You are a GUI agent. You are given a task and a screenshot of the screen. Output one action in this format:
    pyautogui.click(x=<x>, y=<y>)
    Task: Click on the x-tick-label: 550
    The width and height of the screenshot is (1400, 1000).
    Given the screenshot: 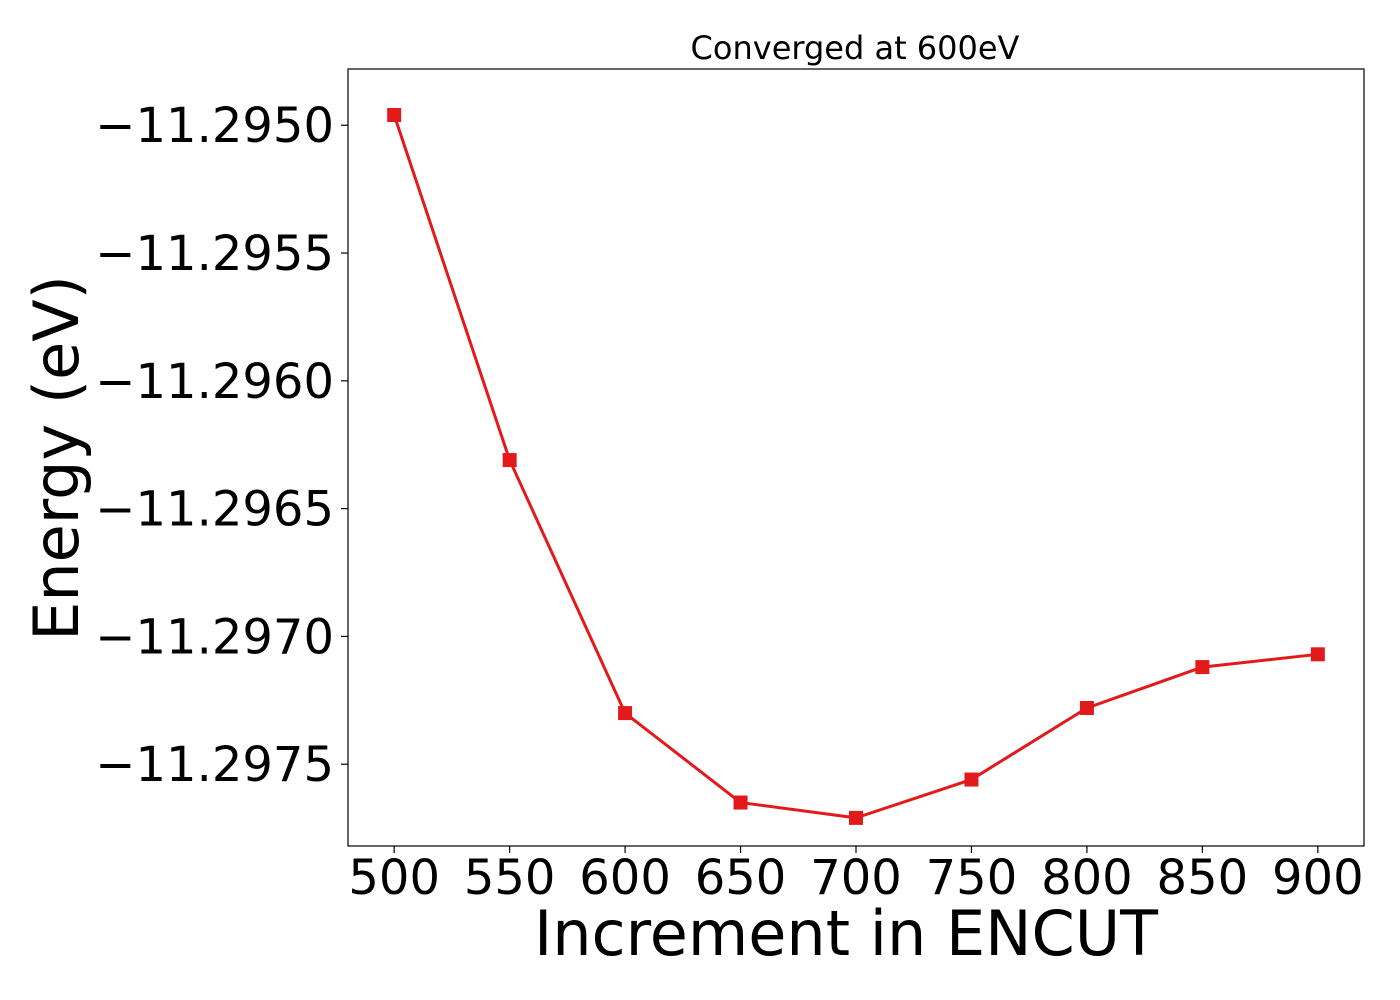 What is the action you would take?
    pyautogui.click(x=510, y=878)
    